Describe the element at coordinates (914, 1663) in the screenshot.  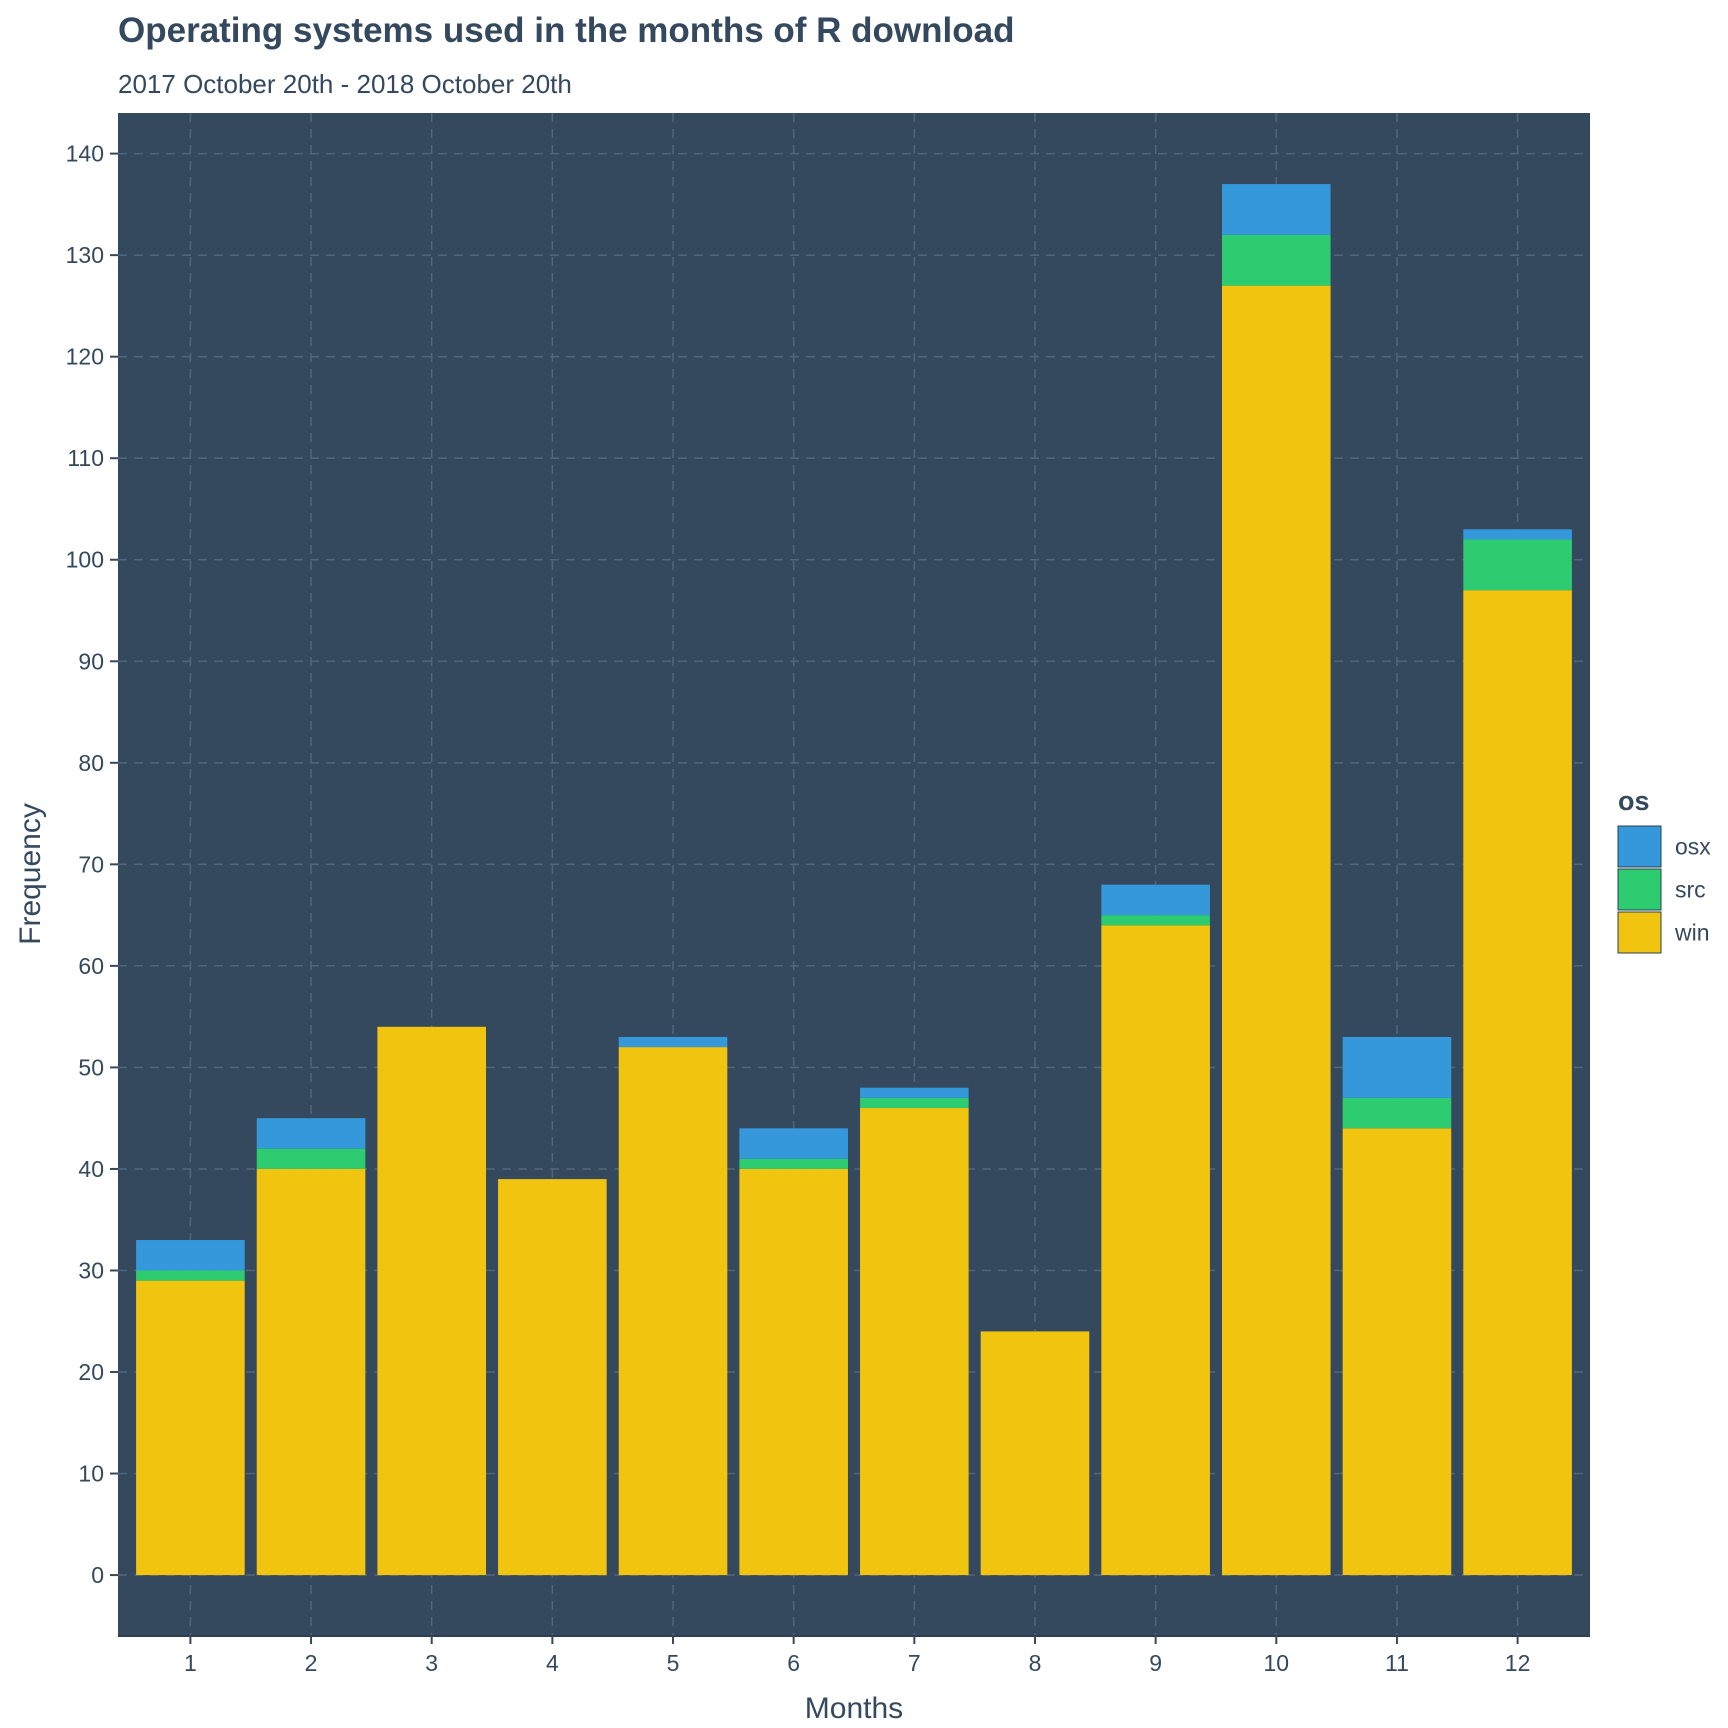
I see `x-tick-label: 7` at that location.